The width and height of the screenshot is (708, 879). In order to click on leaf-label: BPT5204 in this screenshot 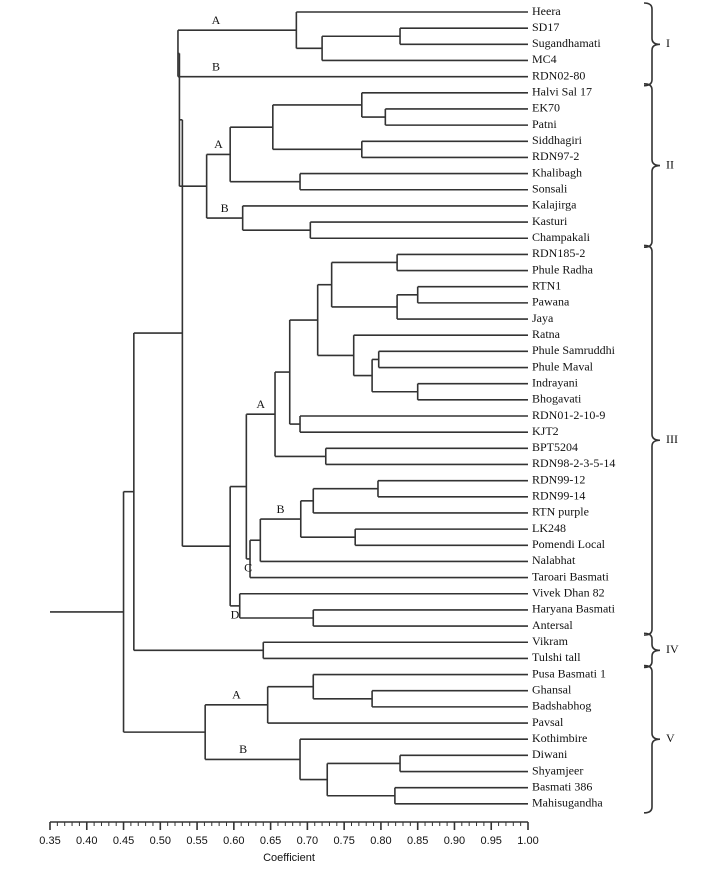, I will do `click(555, 447)`.